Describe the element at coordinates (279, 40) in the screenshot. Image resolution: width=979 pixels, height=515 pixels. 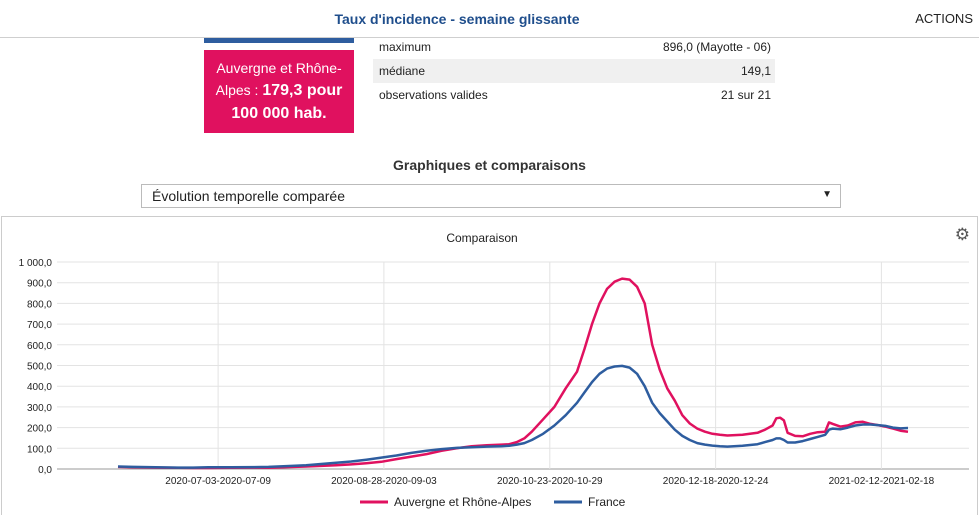
I see `france-indicator-strip` at that location.